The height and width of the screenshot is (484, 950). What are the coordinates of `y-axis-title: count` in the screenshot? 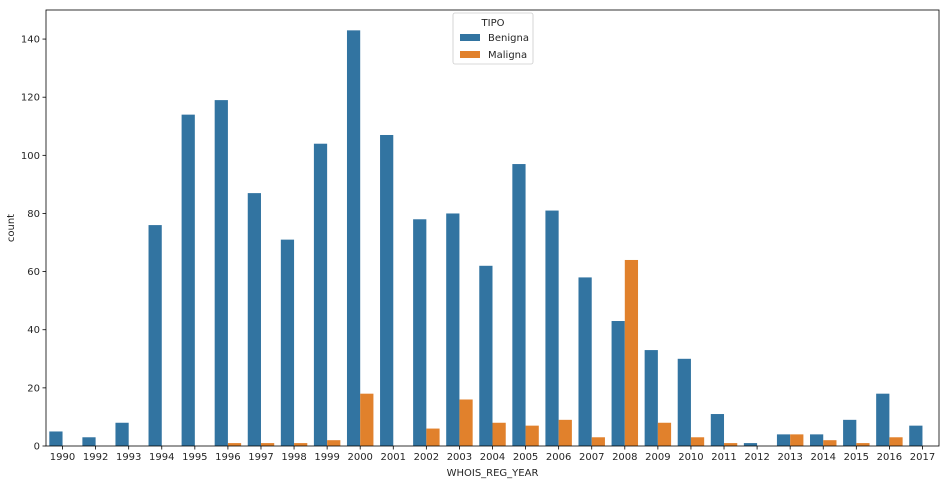 It's located at (11, 228).